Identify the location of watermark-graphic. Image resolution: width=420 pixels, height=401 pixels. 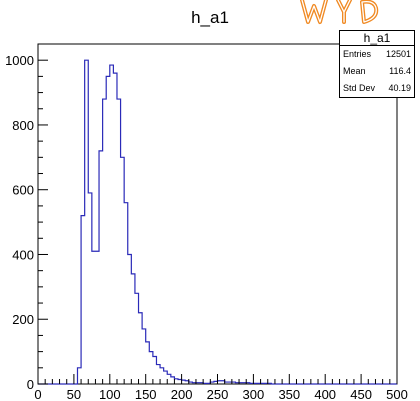
(355, 13).